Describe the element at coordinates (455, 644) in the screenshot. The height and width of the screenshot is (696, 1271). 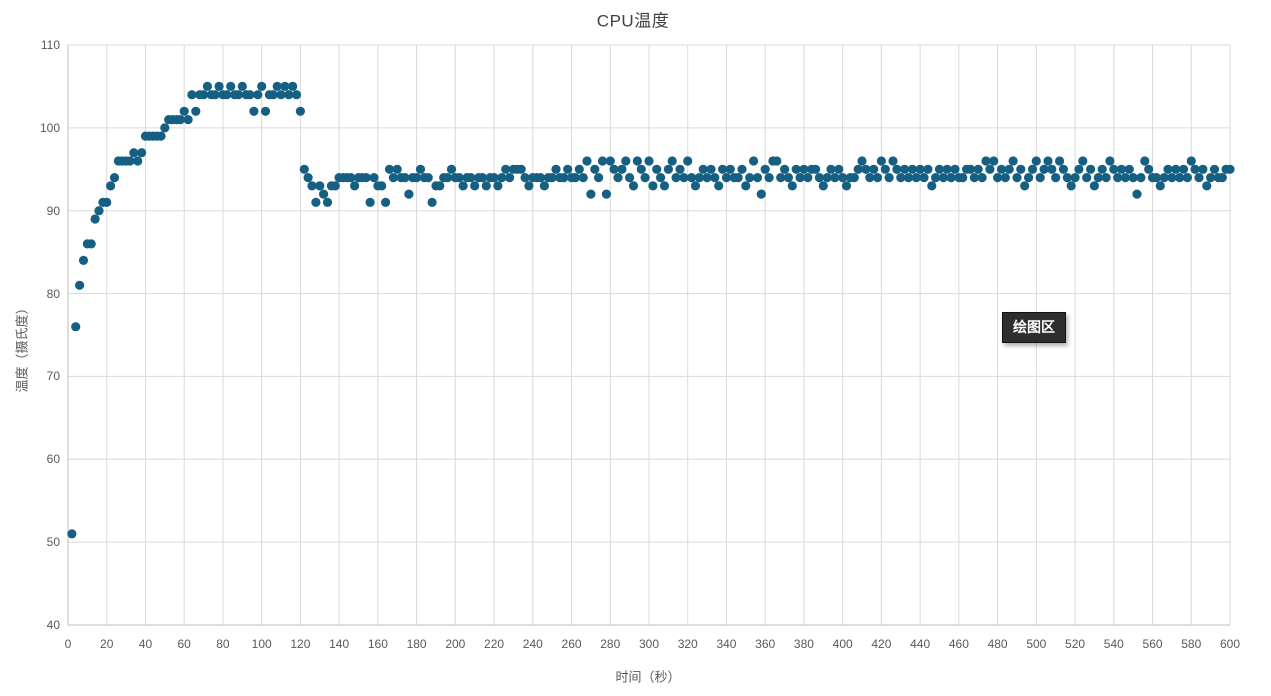
I see `x-tick-label: 200` at that location.